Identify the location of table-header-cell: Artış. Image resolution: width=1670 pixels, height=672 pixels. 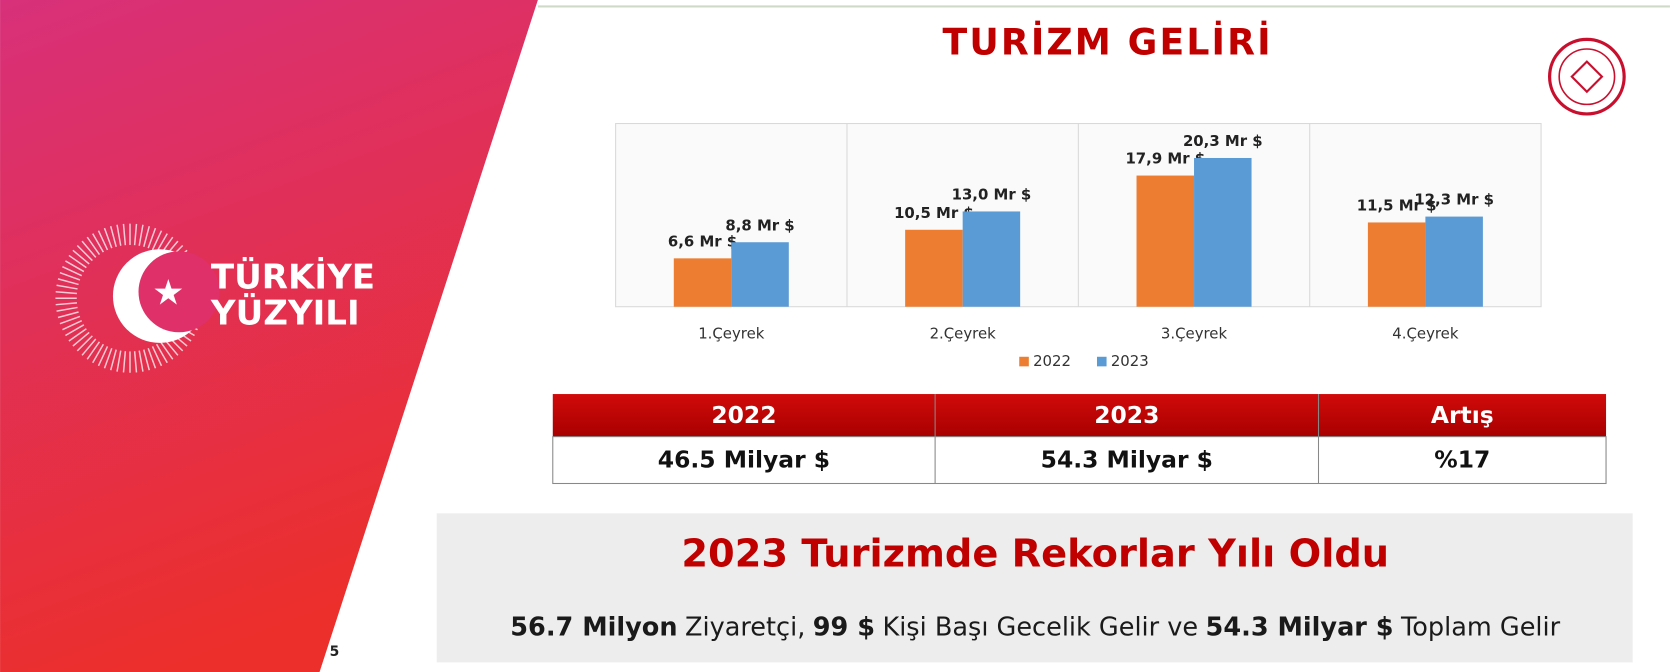
(1462, 415).